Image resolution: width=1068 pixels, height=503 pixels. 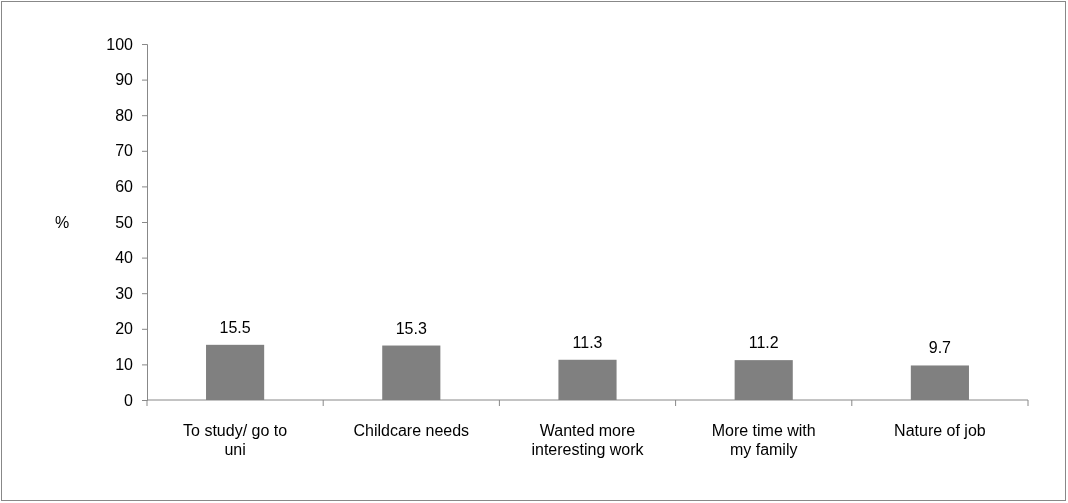 I want to click on x-tick-label: Wanted more interesting work, so click(x=588, y=440).